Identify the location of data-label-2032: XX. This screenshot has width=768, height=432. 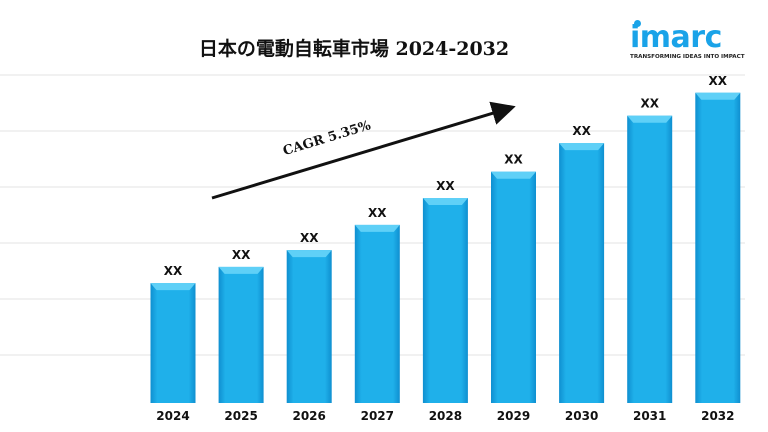
(718, 81).